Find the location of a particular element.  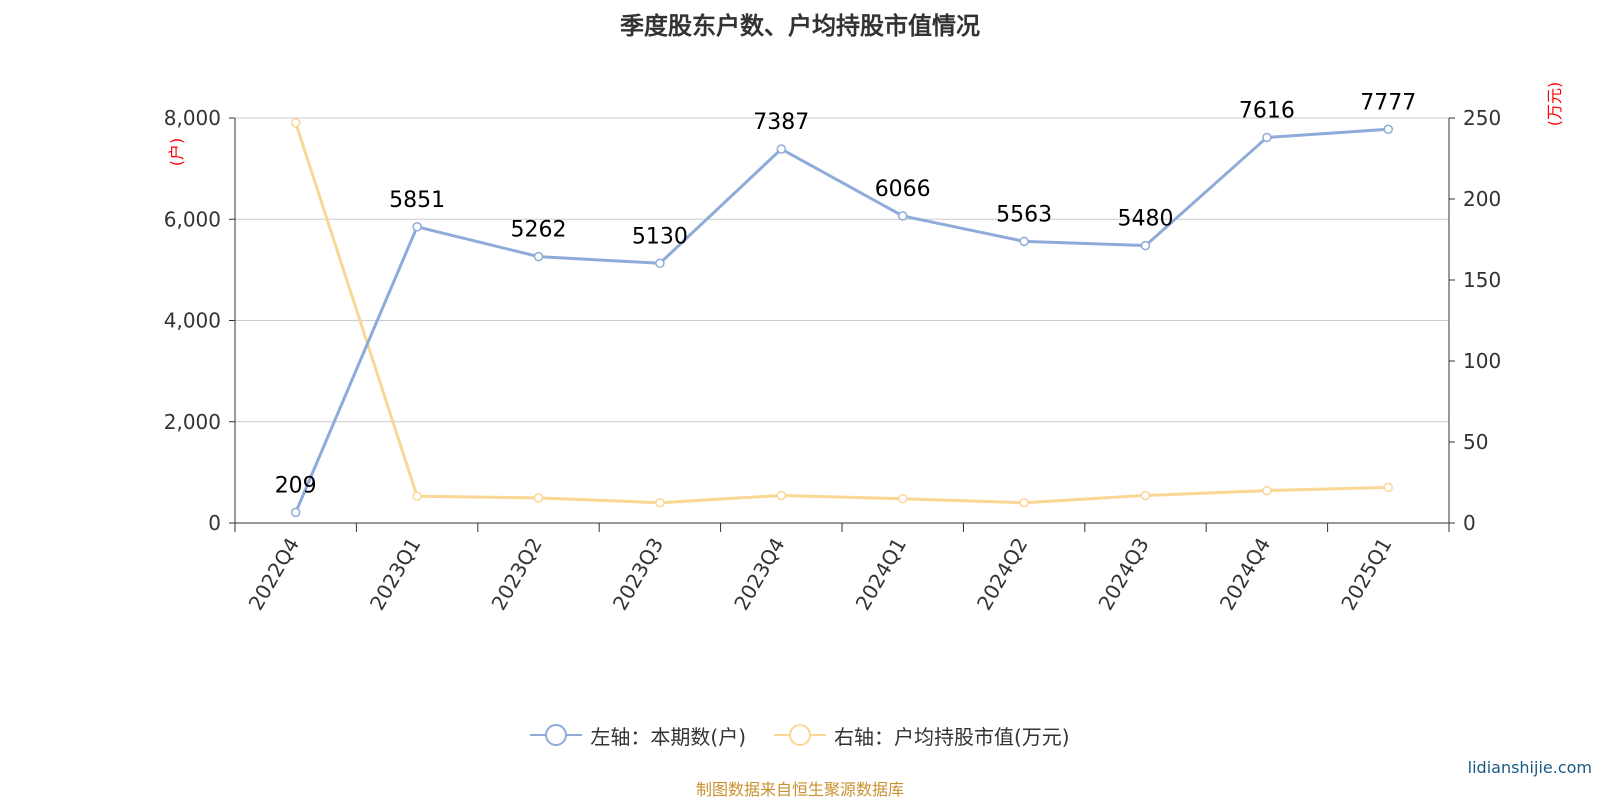

legend: 左轴：本期数(户) 右轴：户均持股市值(万元) is located at coordinates (800, 735).